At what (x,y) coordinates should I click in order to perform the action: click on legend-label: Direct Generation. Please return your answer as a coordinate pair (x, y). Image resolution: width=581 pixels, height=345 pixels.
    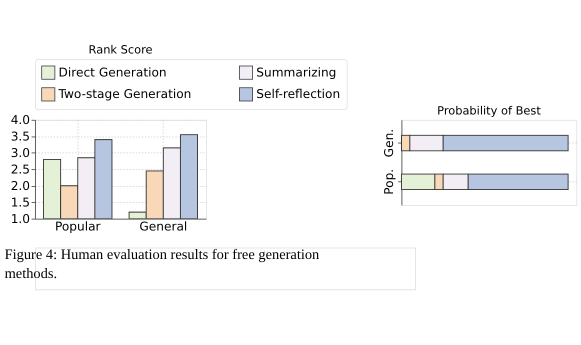
    Looking at the image, I should click on (112, 72).